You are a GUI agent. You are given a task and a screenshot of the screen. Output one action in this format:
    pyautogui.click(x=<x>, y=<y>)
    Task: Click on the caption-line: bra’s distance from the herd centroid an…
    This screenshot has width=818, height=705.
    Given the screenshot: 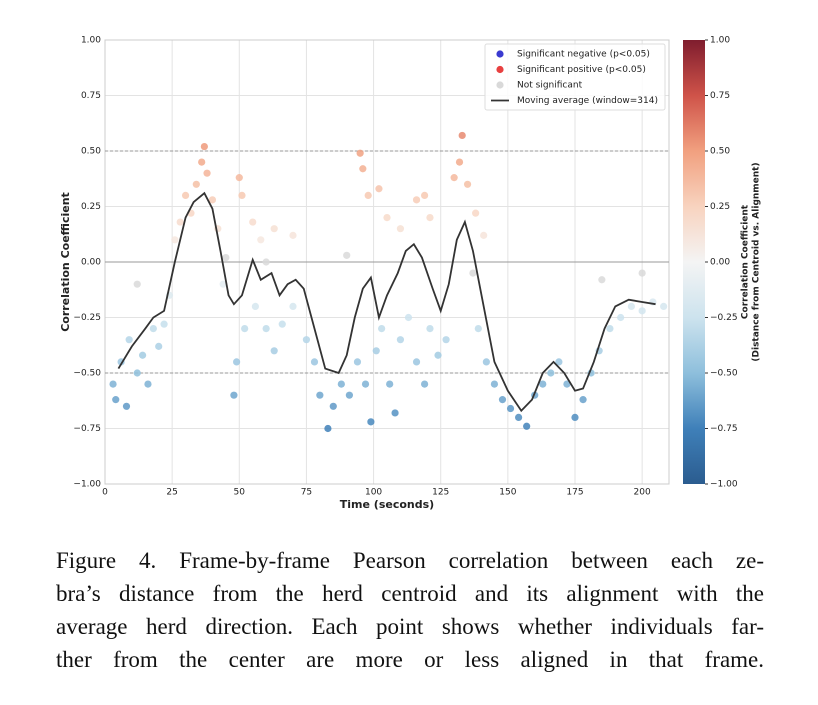 What is the action you would take?
    pyautogui.click(x=410, y=593)
    